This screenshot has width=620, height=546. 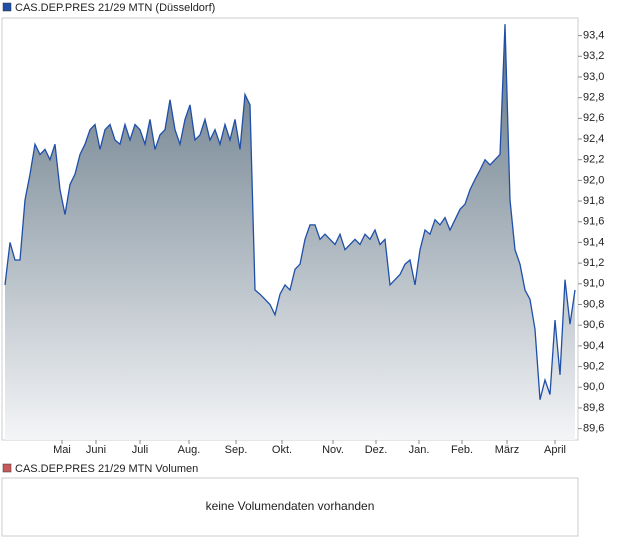 What do you see at coordinates (593, 263) in the screenshot?
I see `y-tick-label: 91,2` at bounding box center [593, 263].